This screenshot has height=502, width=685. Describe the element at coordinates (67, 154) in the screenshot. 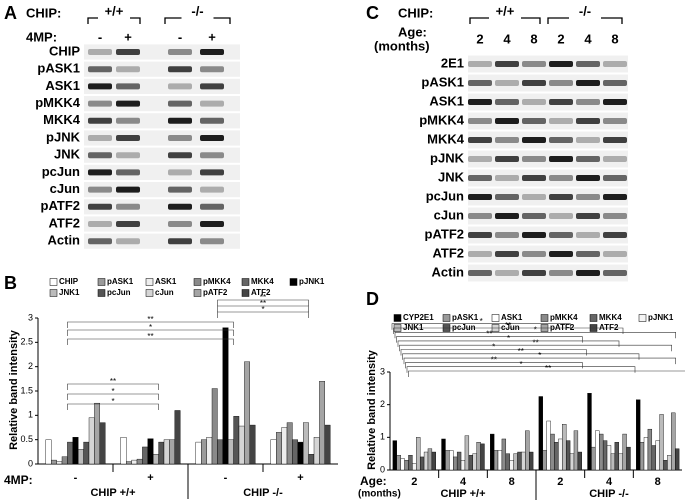

I see `row-label: JNK` at that location.